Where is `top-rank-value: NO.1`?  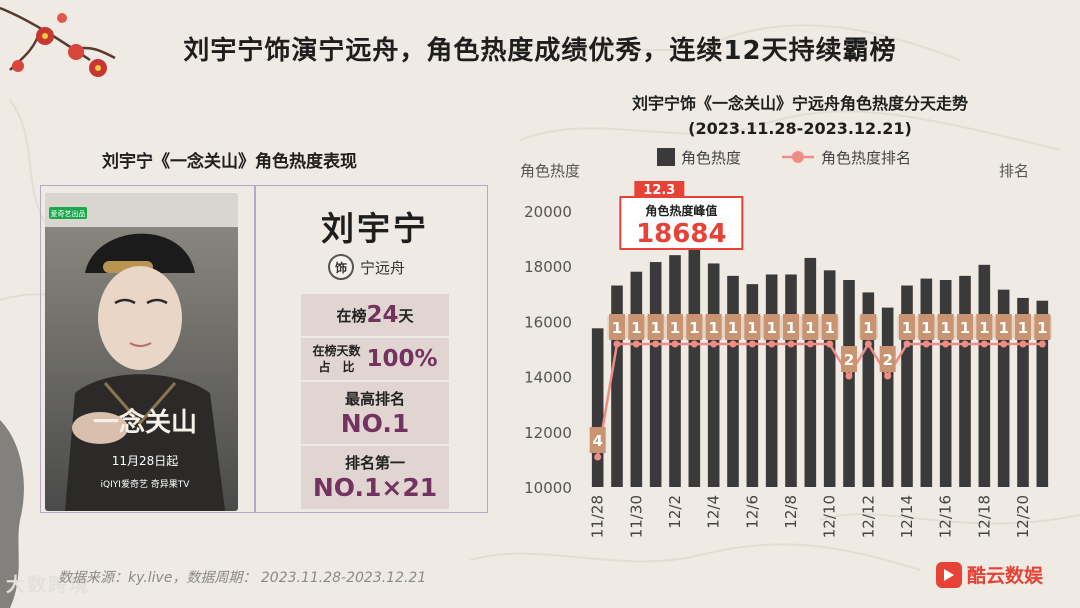 top-rank-value: NO.1 is located at coordinates (375, 423).